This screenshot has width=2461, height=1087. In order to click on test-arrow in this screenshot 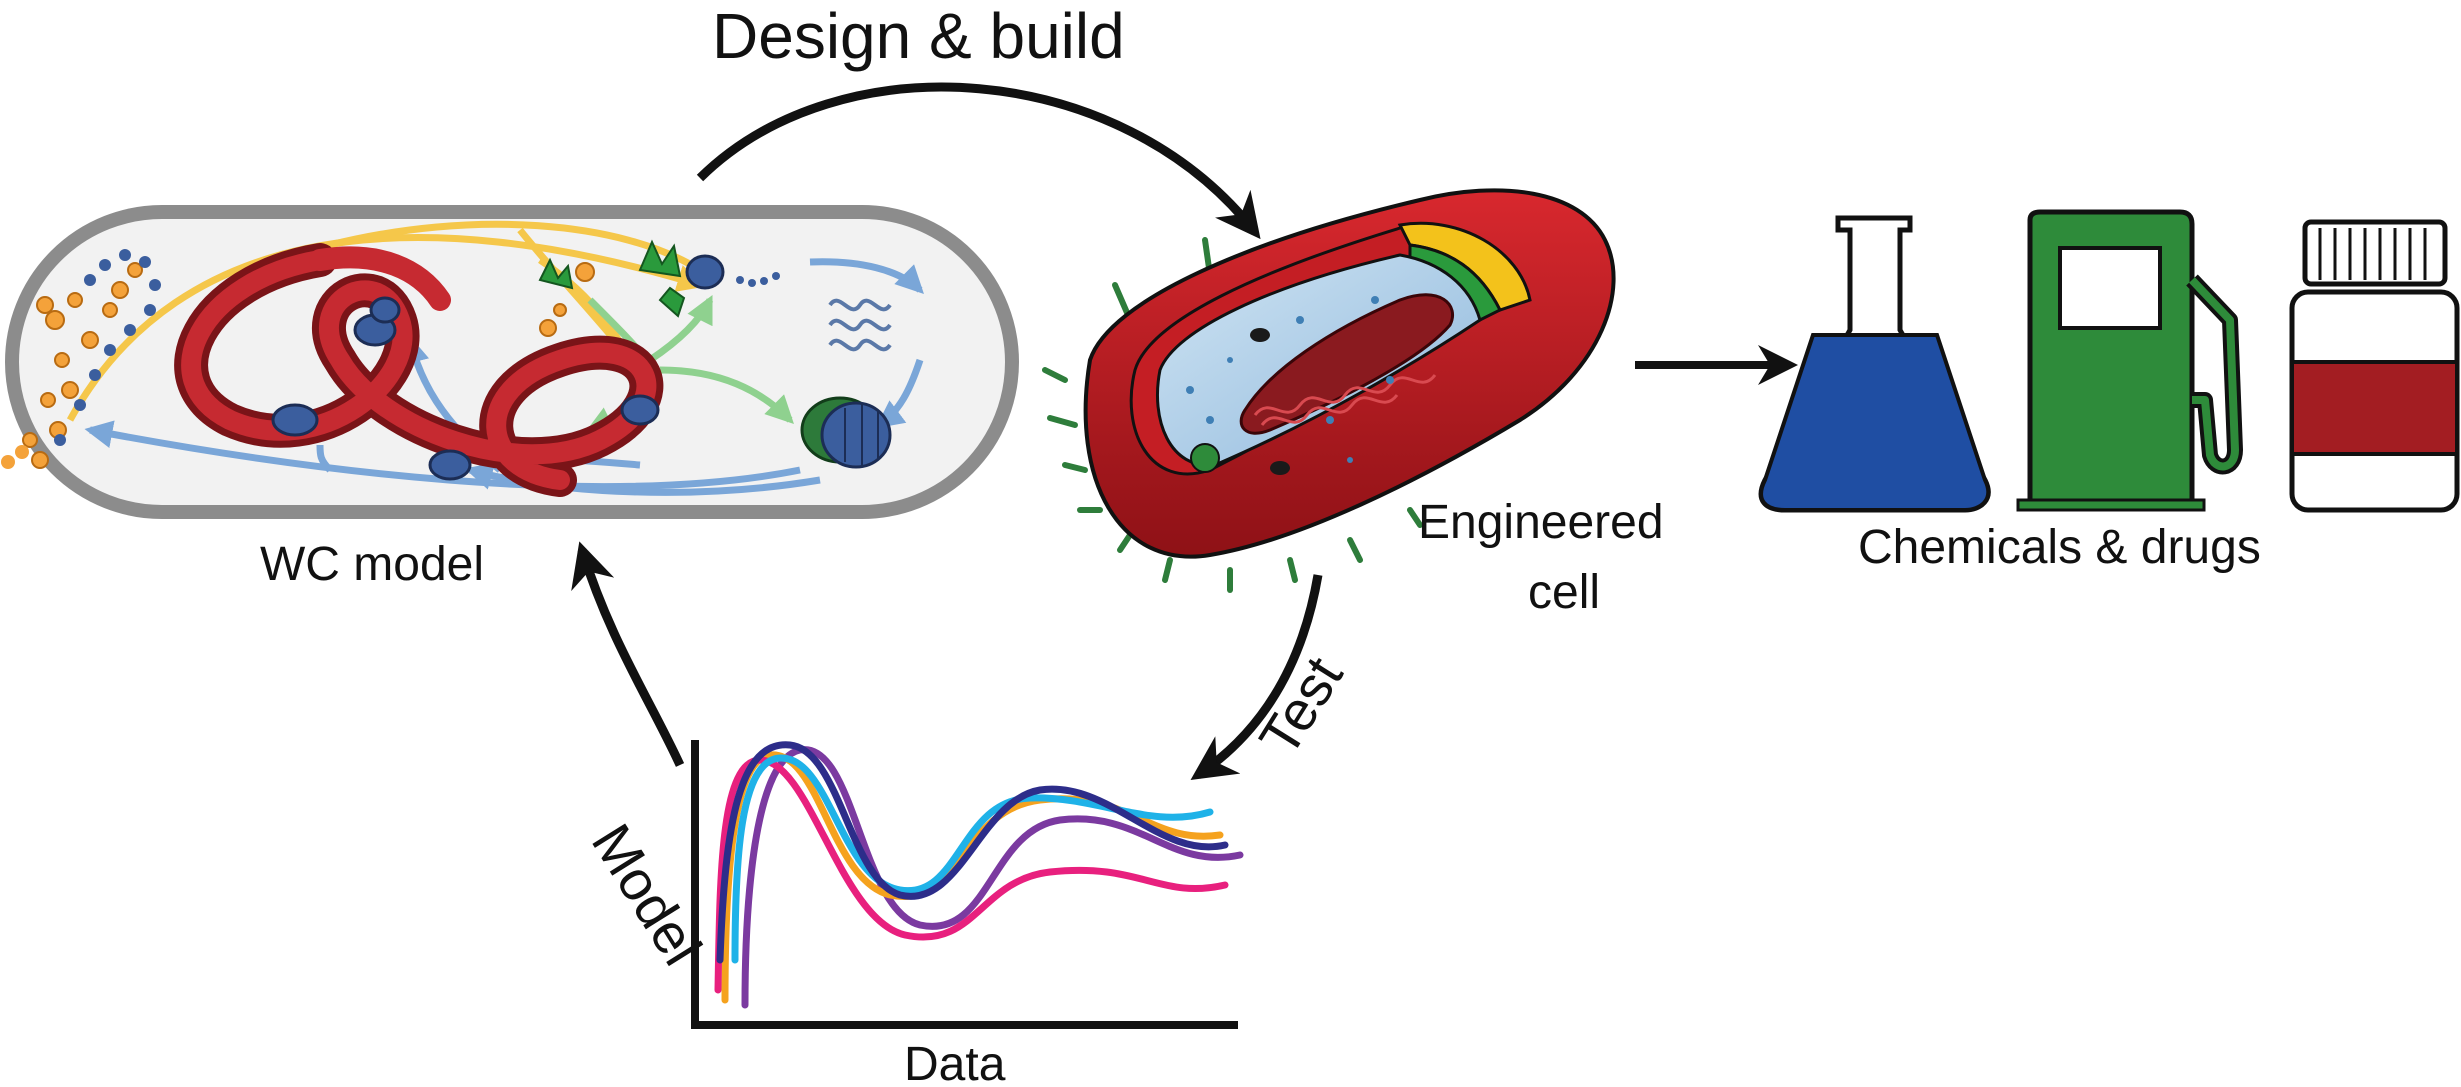, I will do `click(1256, 677)`.